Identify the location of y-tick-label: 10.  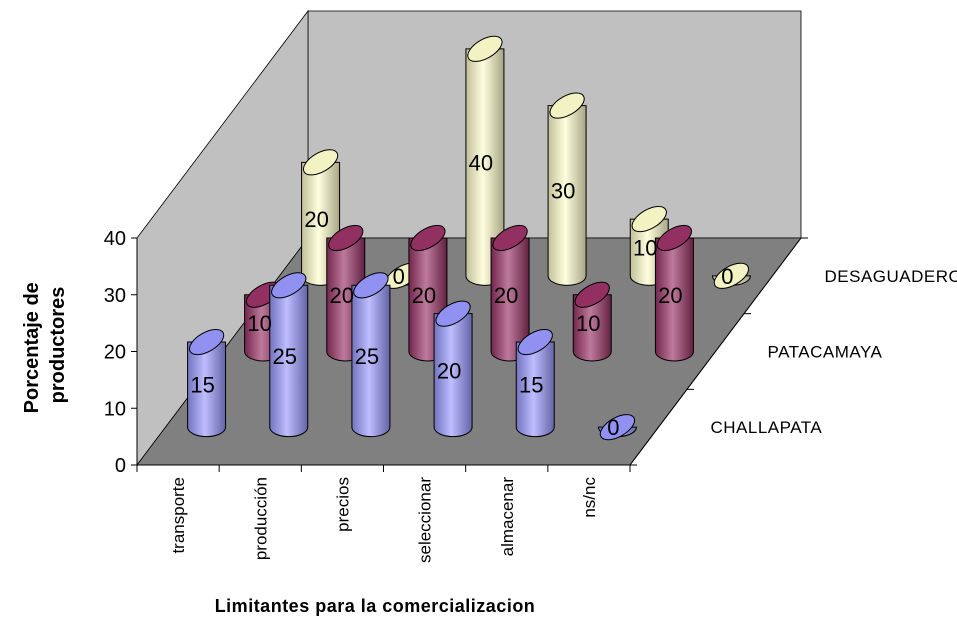
(115, 409).